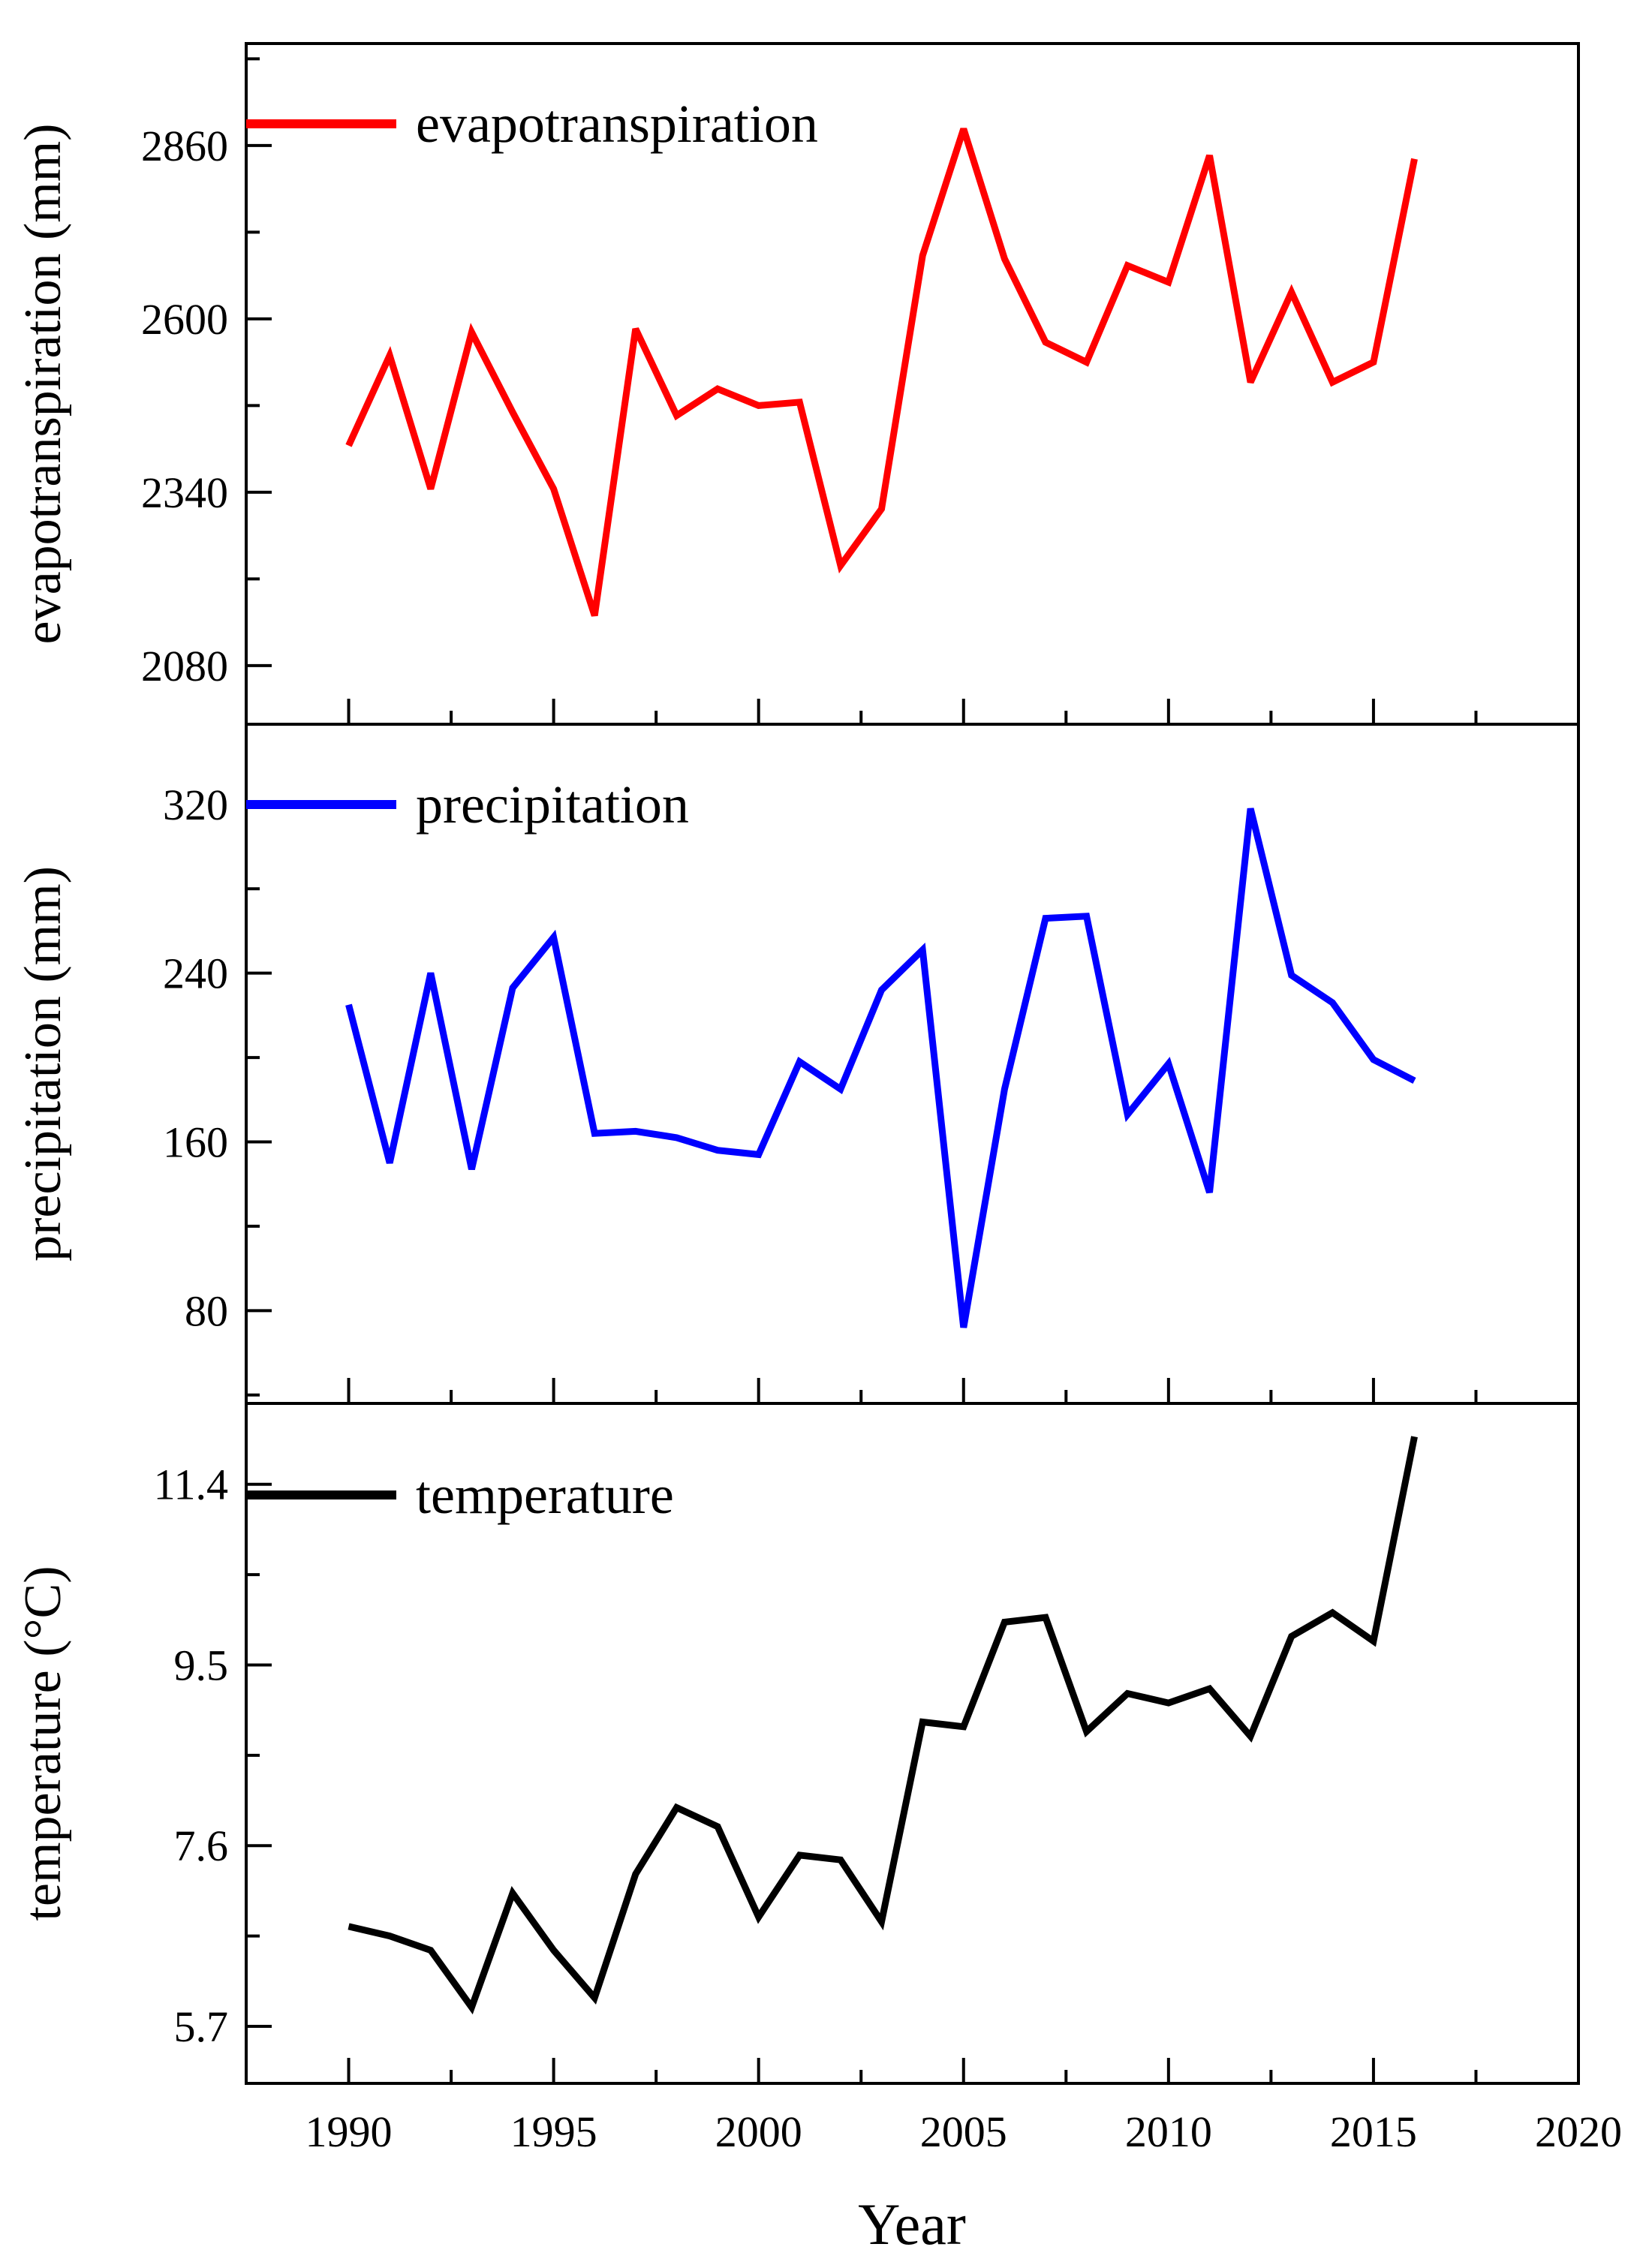 Image resolution: width=1646 pixels, height=2268 pixels. I want to click on temp-data-point-1990, so click(349, 1927).